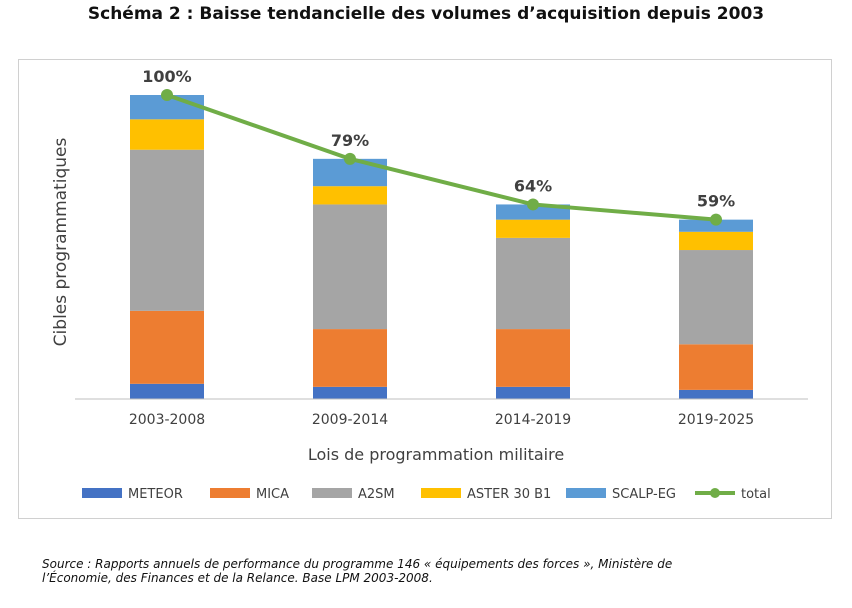 Image resolution: width=852 pixels, height=608 pixels. Describe the element at coordinates (533, 185) in the screenshot. I see `total-data-label: 64%` at that location.